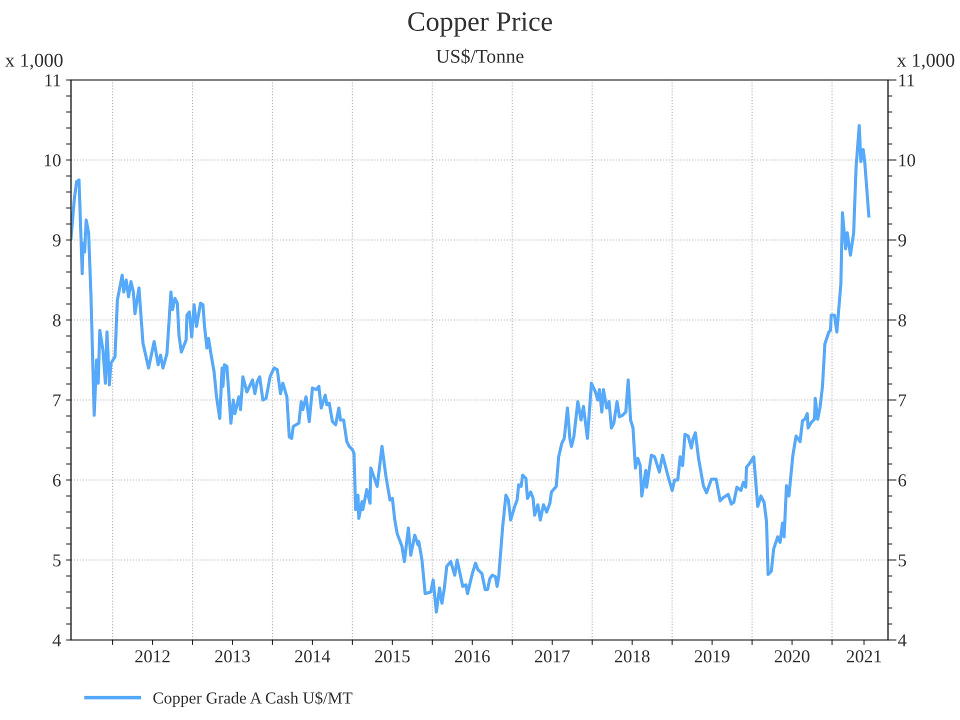 This screenshot has height=720, width=960. I want to click on y2-tick-label: 9, so click(902, 240).